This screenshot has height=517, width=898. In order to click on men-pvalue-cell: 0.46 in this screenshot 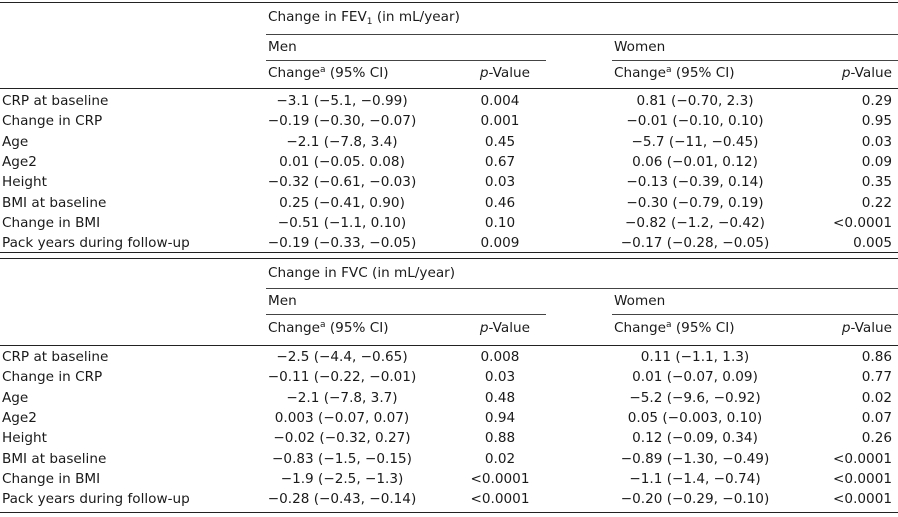, I will do `click(500, 203)`.